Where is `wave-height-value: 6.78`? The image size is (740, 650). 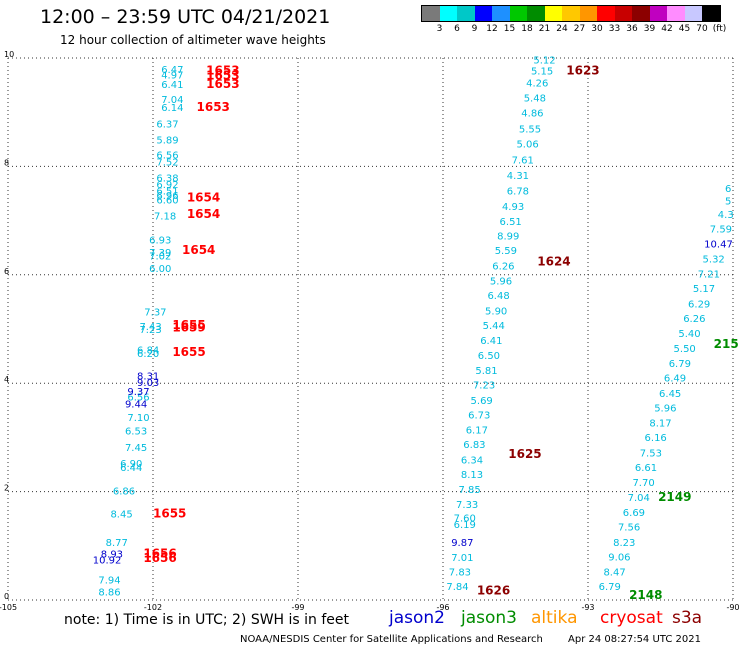
wave-height-value: 6.78 is located at coordinates (518, 192).